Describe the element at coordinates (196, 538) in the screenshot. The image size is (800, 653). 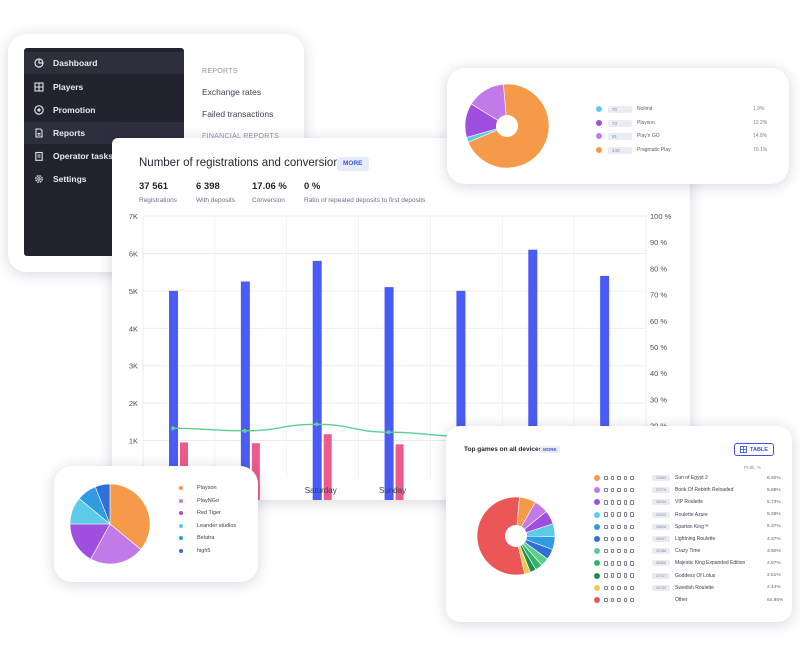
I see `legend-row: Belatra` at that location.